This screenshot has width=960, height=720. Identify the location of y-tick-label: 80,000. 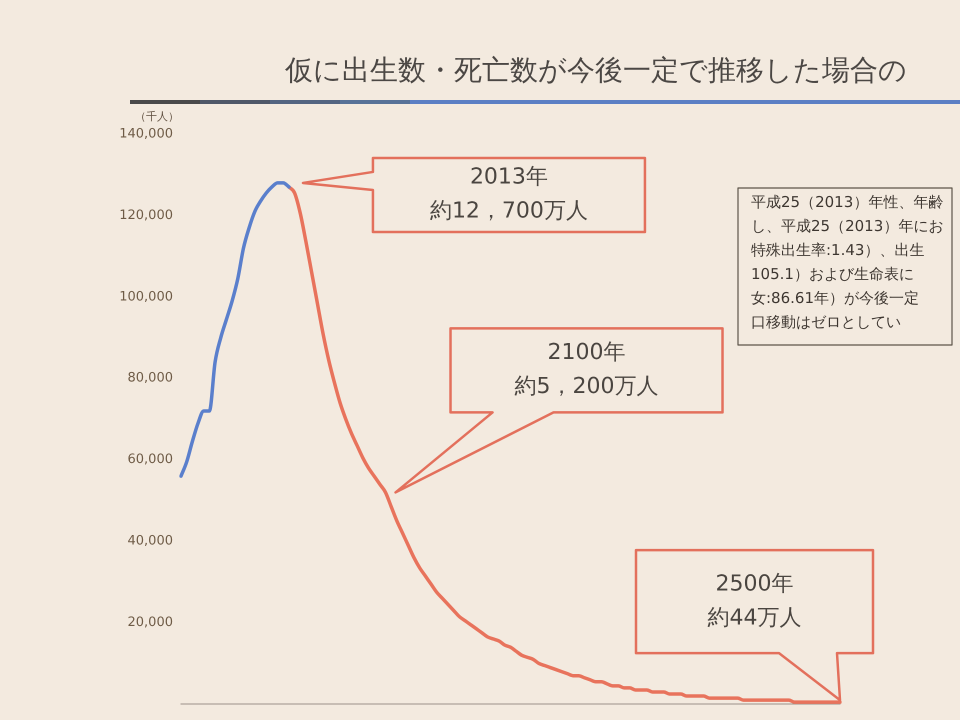
(150, 378).